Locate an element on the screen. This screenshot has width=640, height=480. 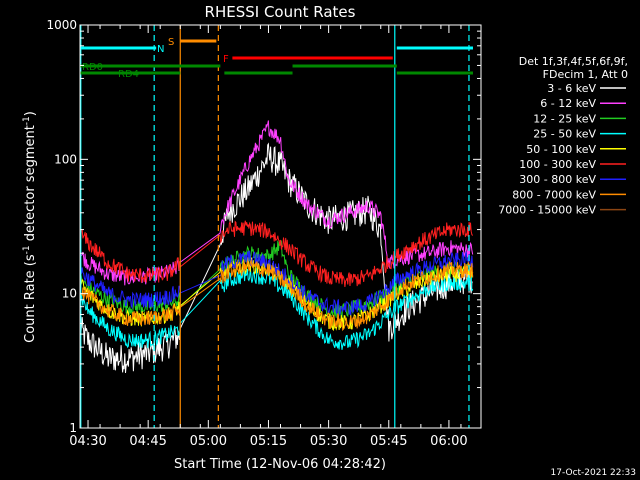
state-label-f: F is located at coordinates (226, 59).